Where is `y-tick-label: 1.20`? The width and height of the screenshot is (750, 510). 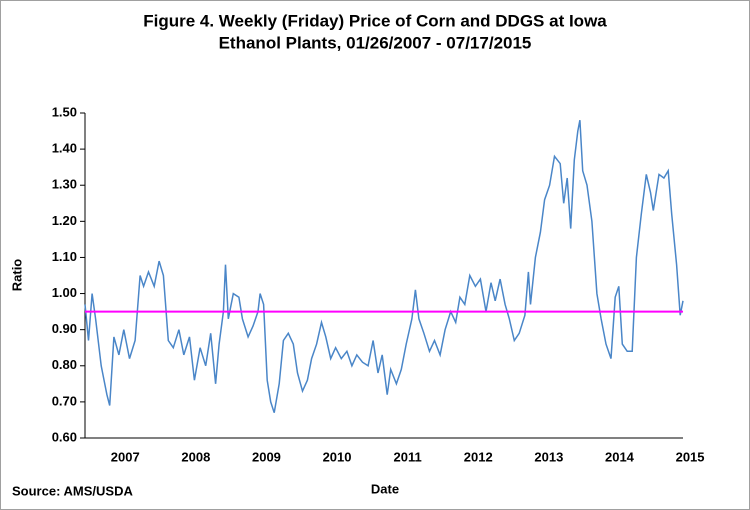
y-tick-label: 1.20 is located at coordinates (64, 220).